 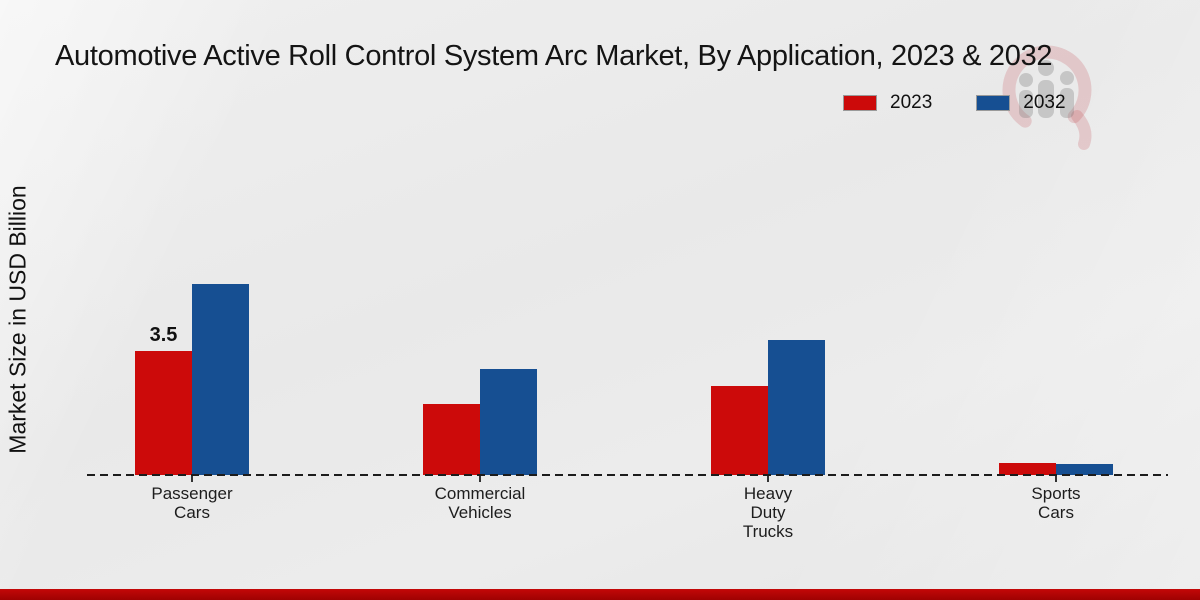 I want to click on legend-swatch-2032, so click(x=993, y=103).